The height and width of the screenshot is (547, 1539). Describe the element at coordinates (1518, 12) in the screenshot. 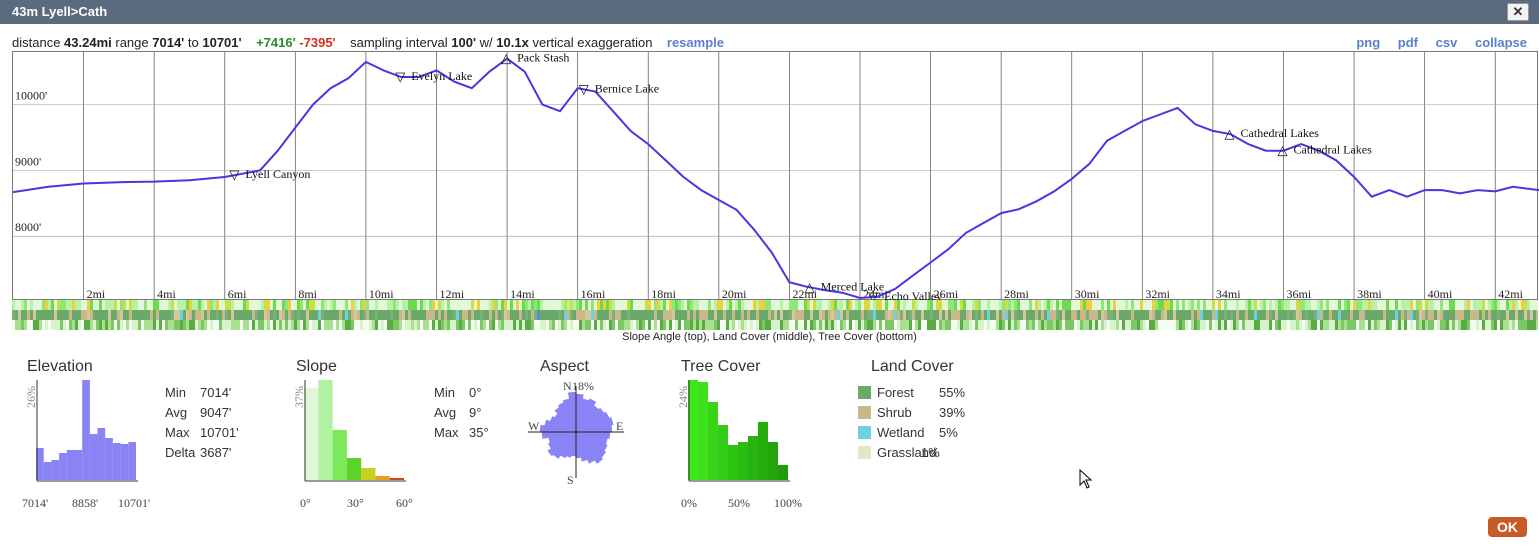

I see `close-icon: ✕` at that location.